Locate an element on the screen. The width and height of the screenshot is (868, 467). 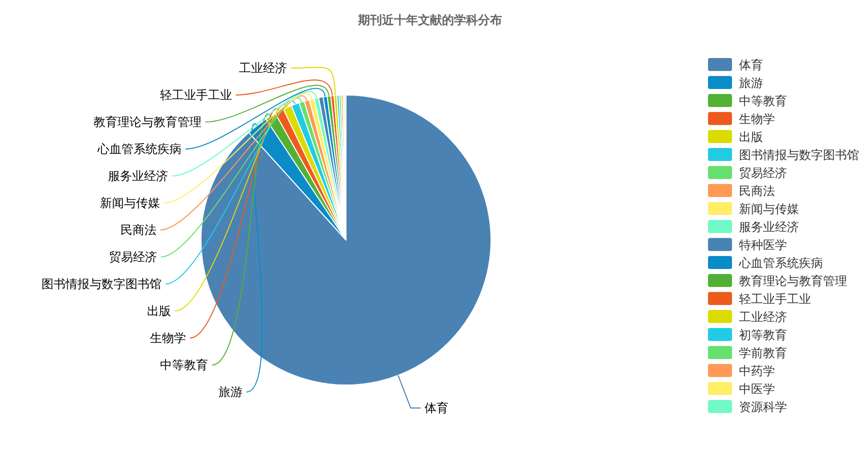
data-label: 新闻与传媒 is located at coordinates (130, 203).